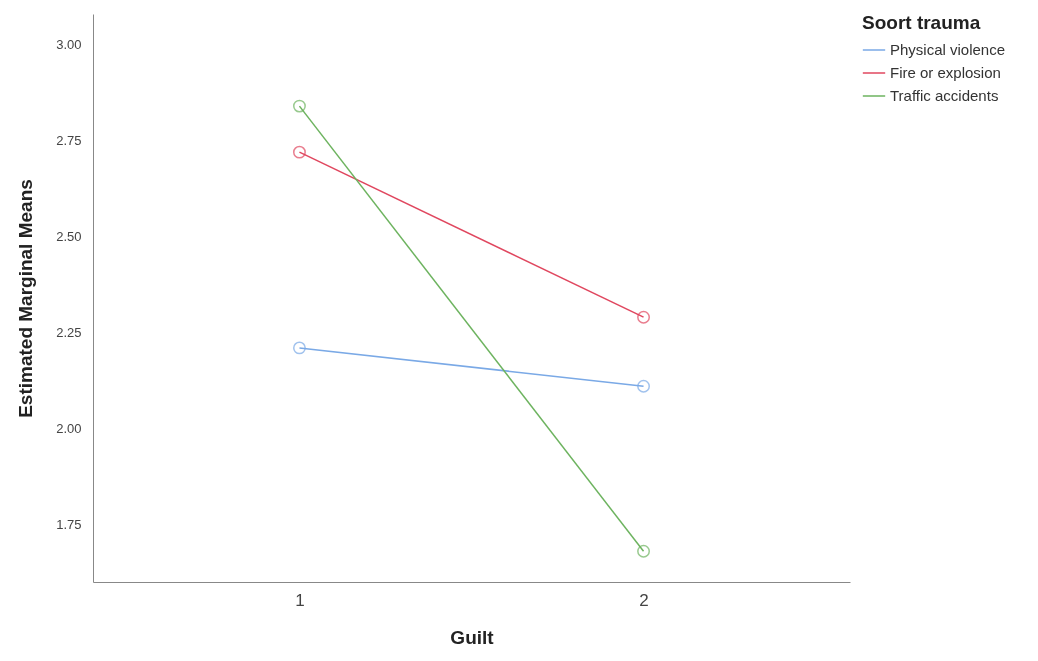 This screenshot has width=1038, height=661. Describe the element at coordinates (944, 95) in the screenshot. I see `legend-label: Traffic accidents` at that location.